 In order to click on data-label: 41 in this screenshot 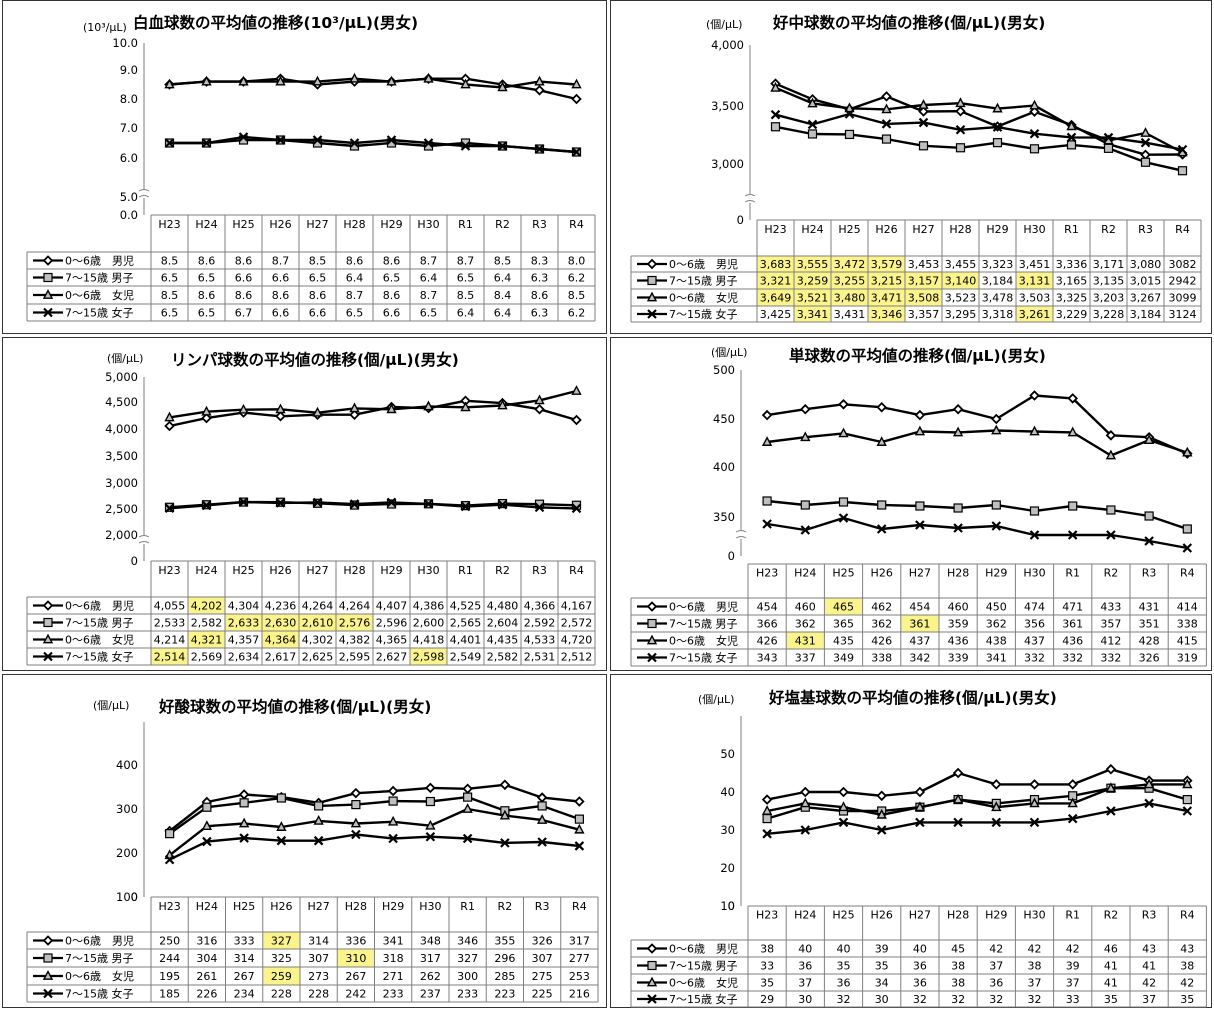, I will do `click(1111, 966)`.